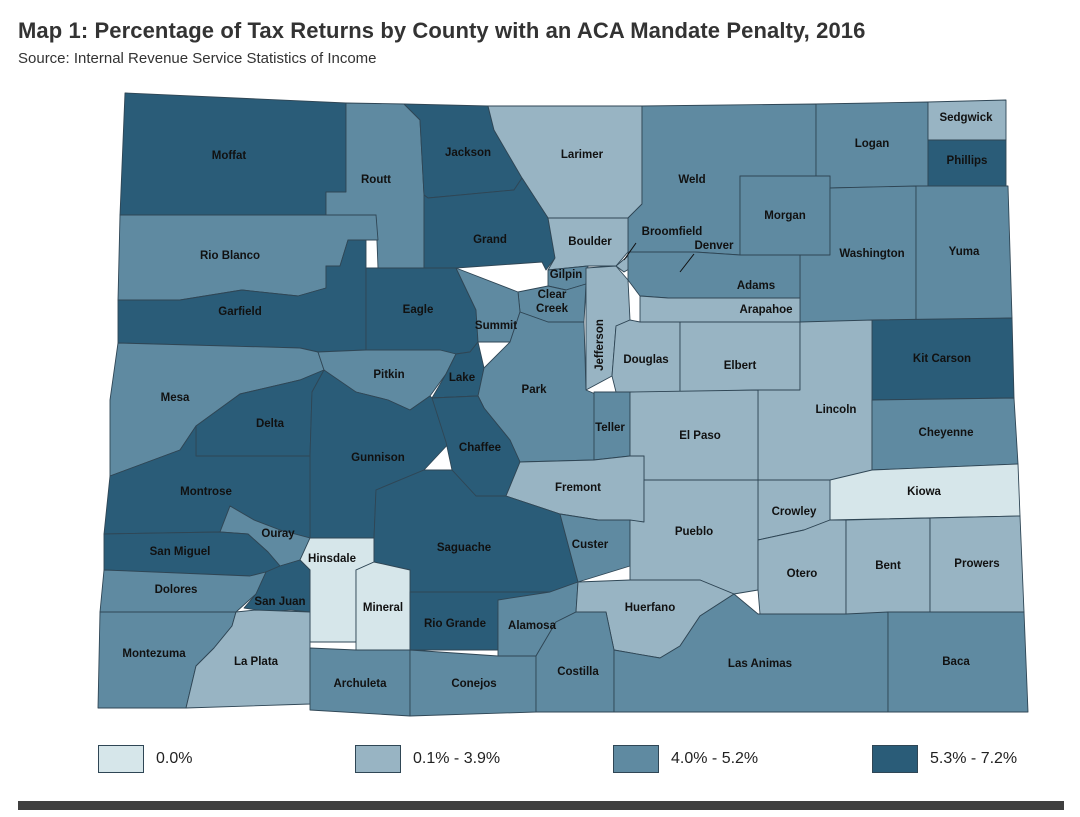  Describe the element at coordinates (872, 144) in the screenshot. I see `county-label-logan: Logan` at that location.